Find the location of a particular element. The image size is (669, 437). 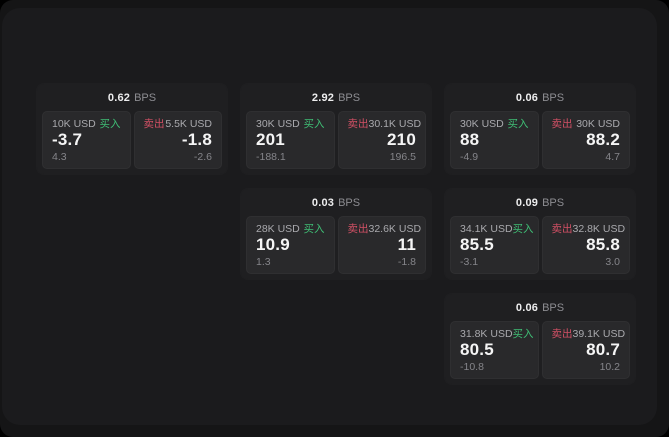

buy-price: 201 is located at coordinates (270, 140).